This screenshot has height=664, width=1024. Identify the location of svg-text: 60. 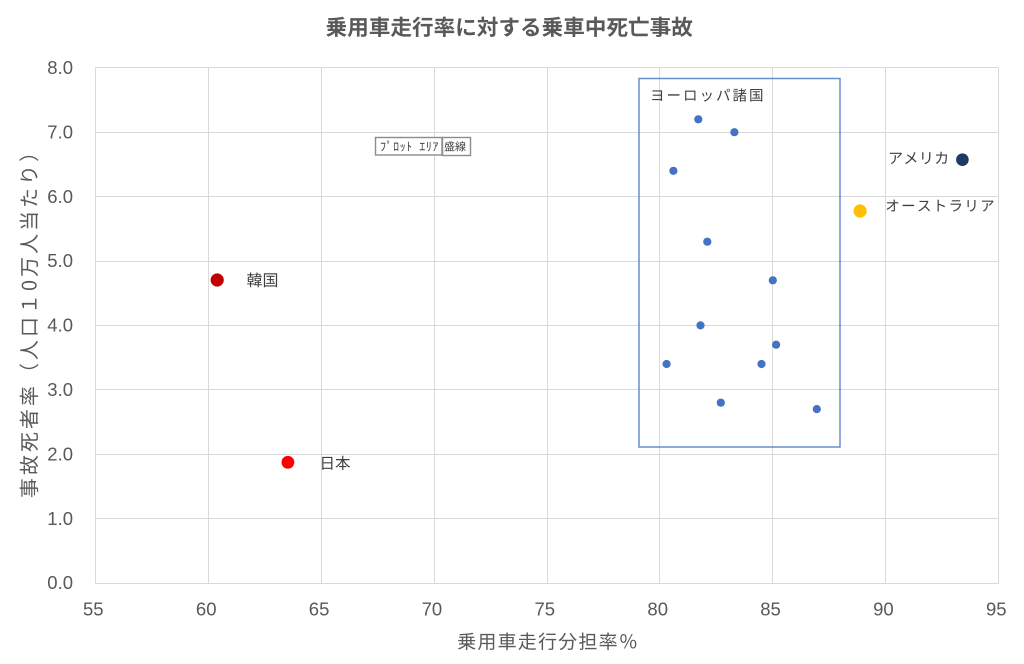
(206, 609).